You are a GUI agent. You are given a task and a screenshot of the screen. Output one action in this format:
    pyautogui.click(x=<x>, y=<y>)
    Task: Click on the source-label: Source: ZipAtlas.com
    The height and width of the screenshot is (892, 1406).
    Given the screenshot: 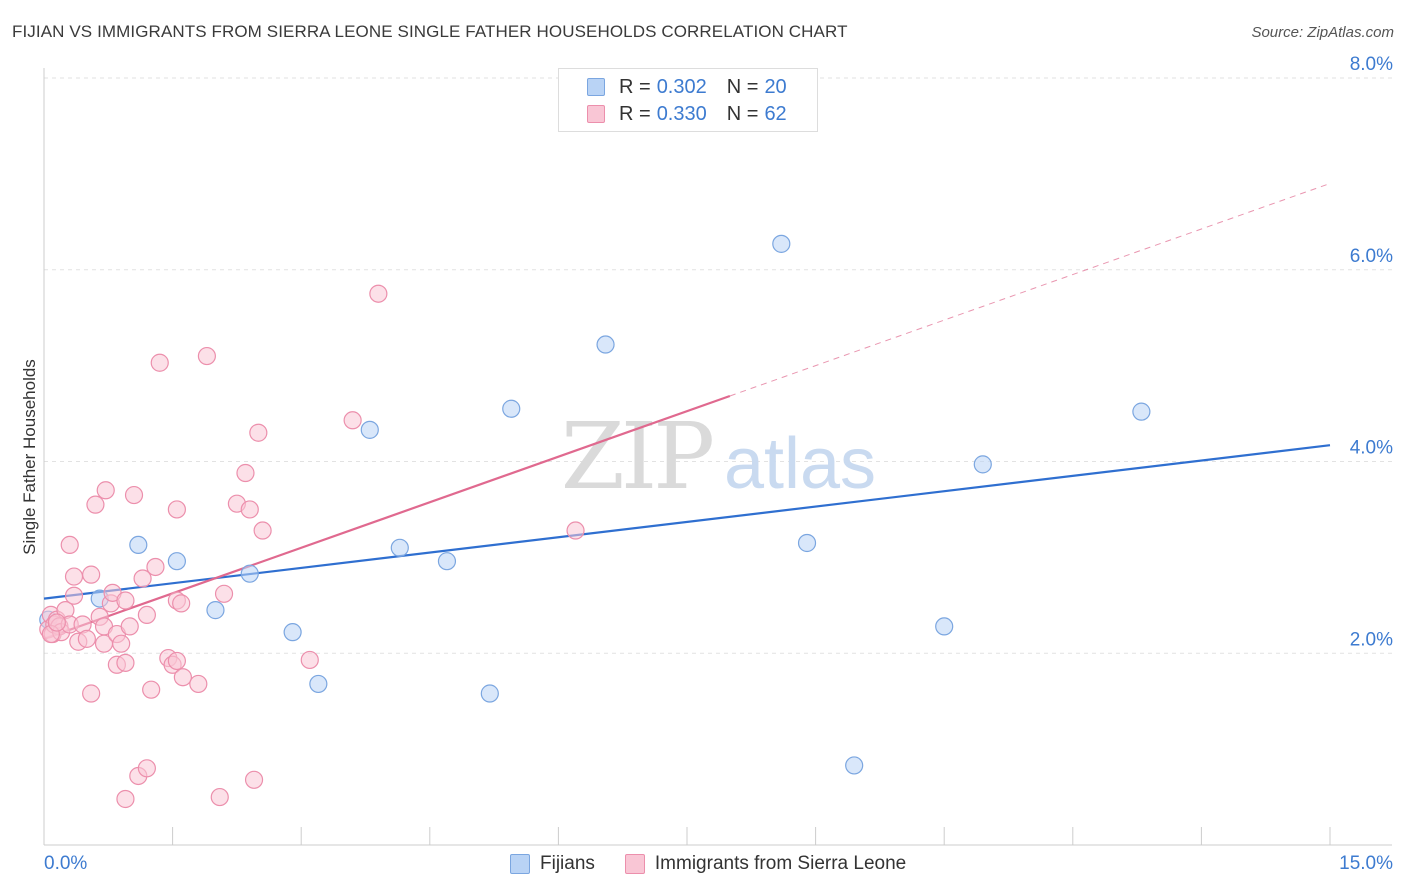 What is the action you would take?
    pyautogui.click(x=1322, y=32)
    